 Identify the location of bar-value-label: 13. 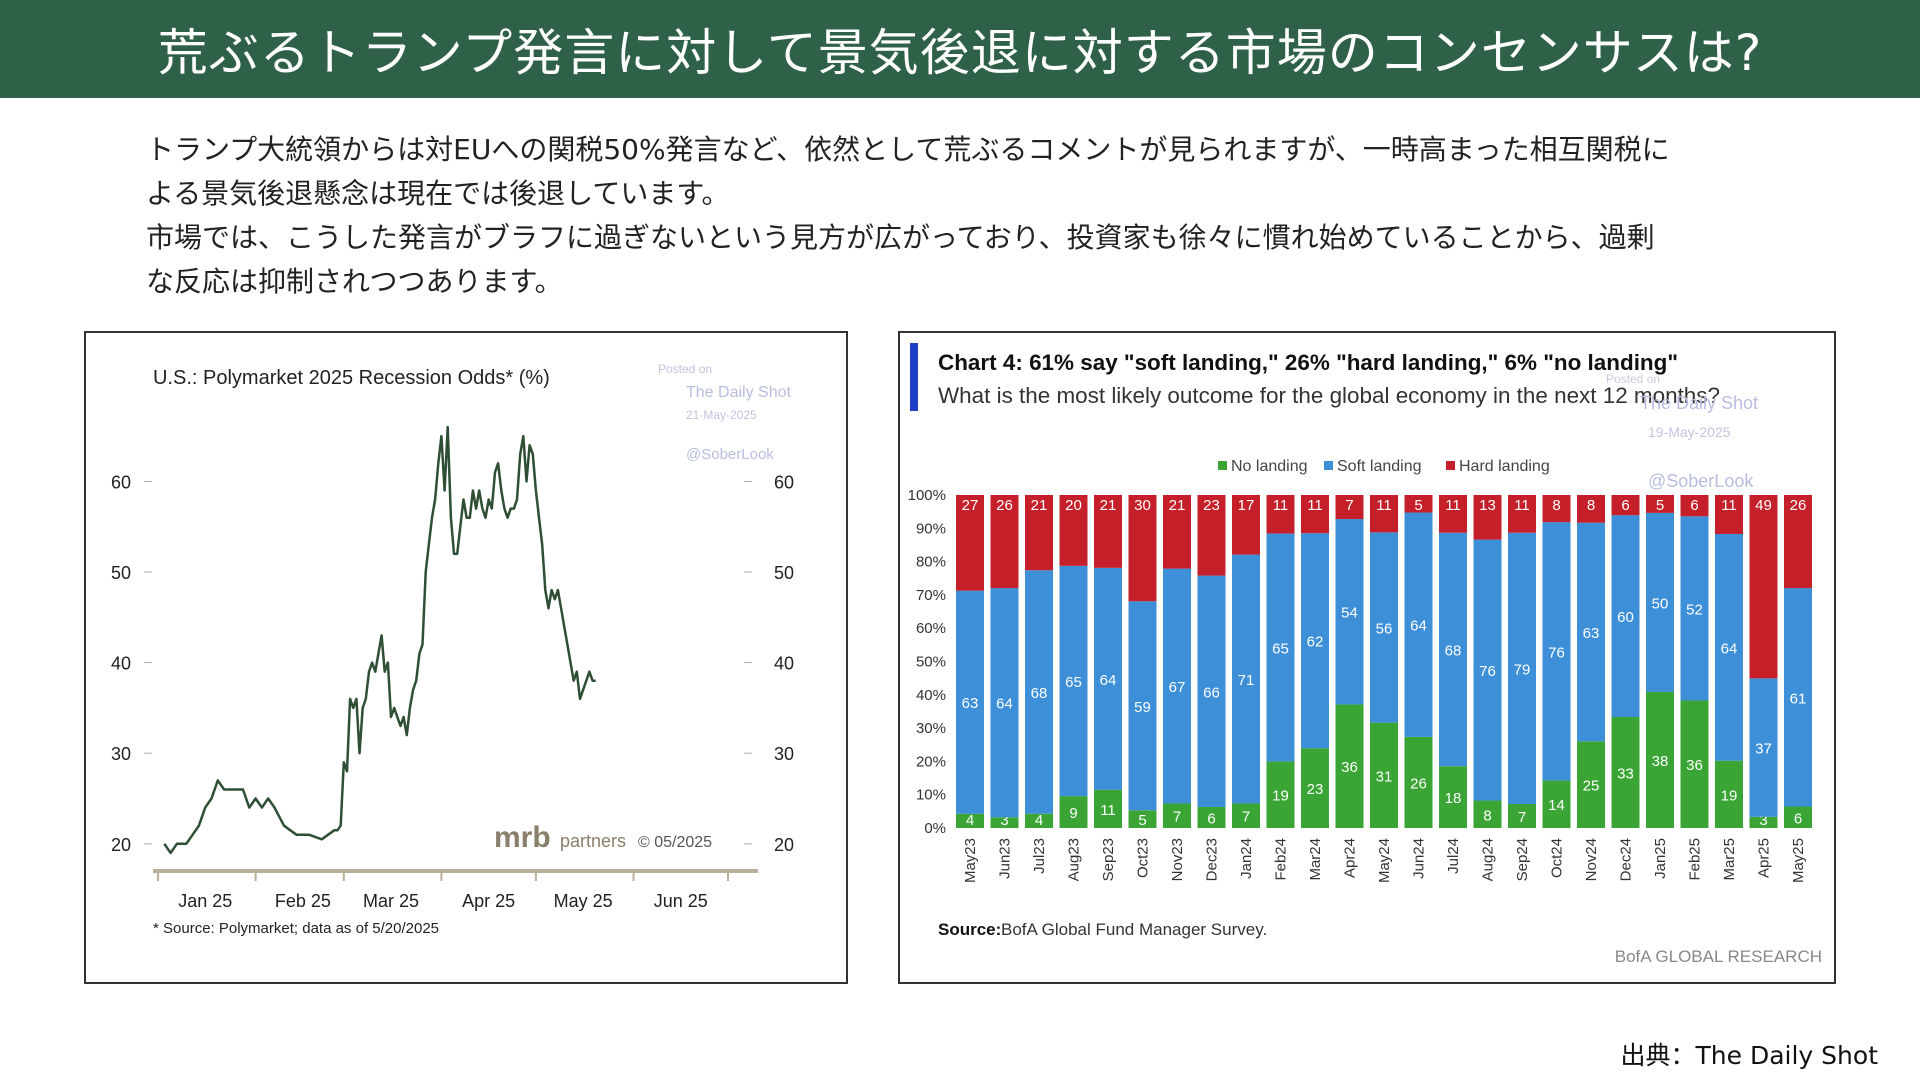
(1487, 505).